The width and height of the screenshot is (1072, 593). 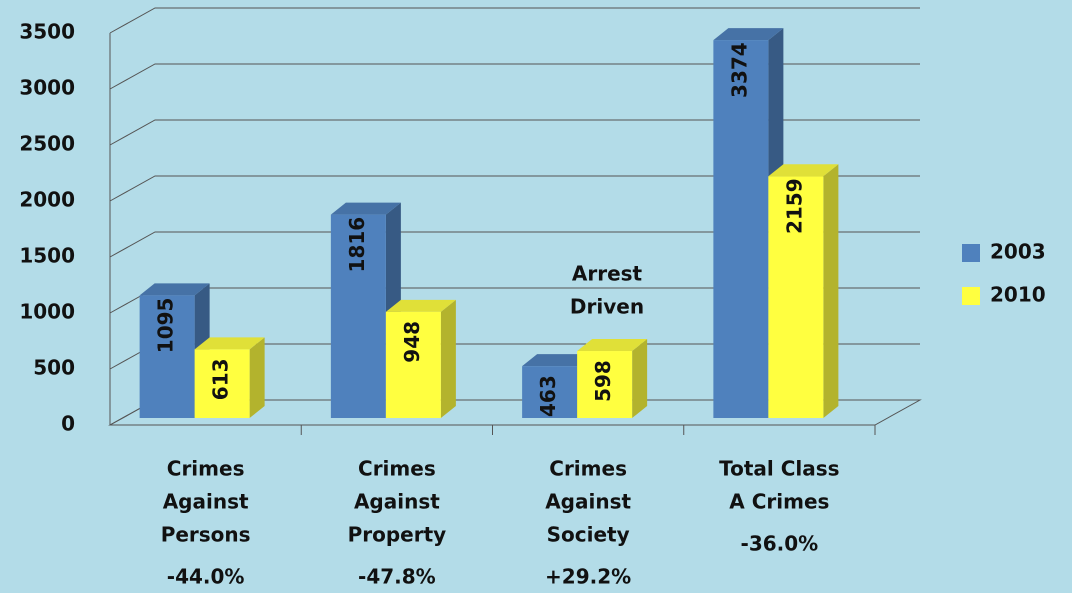 I want to click on value-label: 613, so click(x=221, y=379).